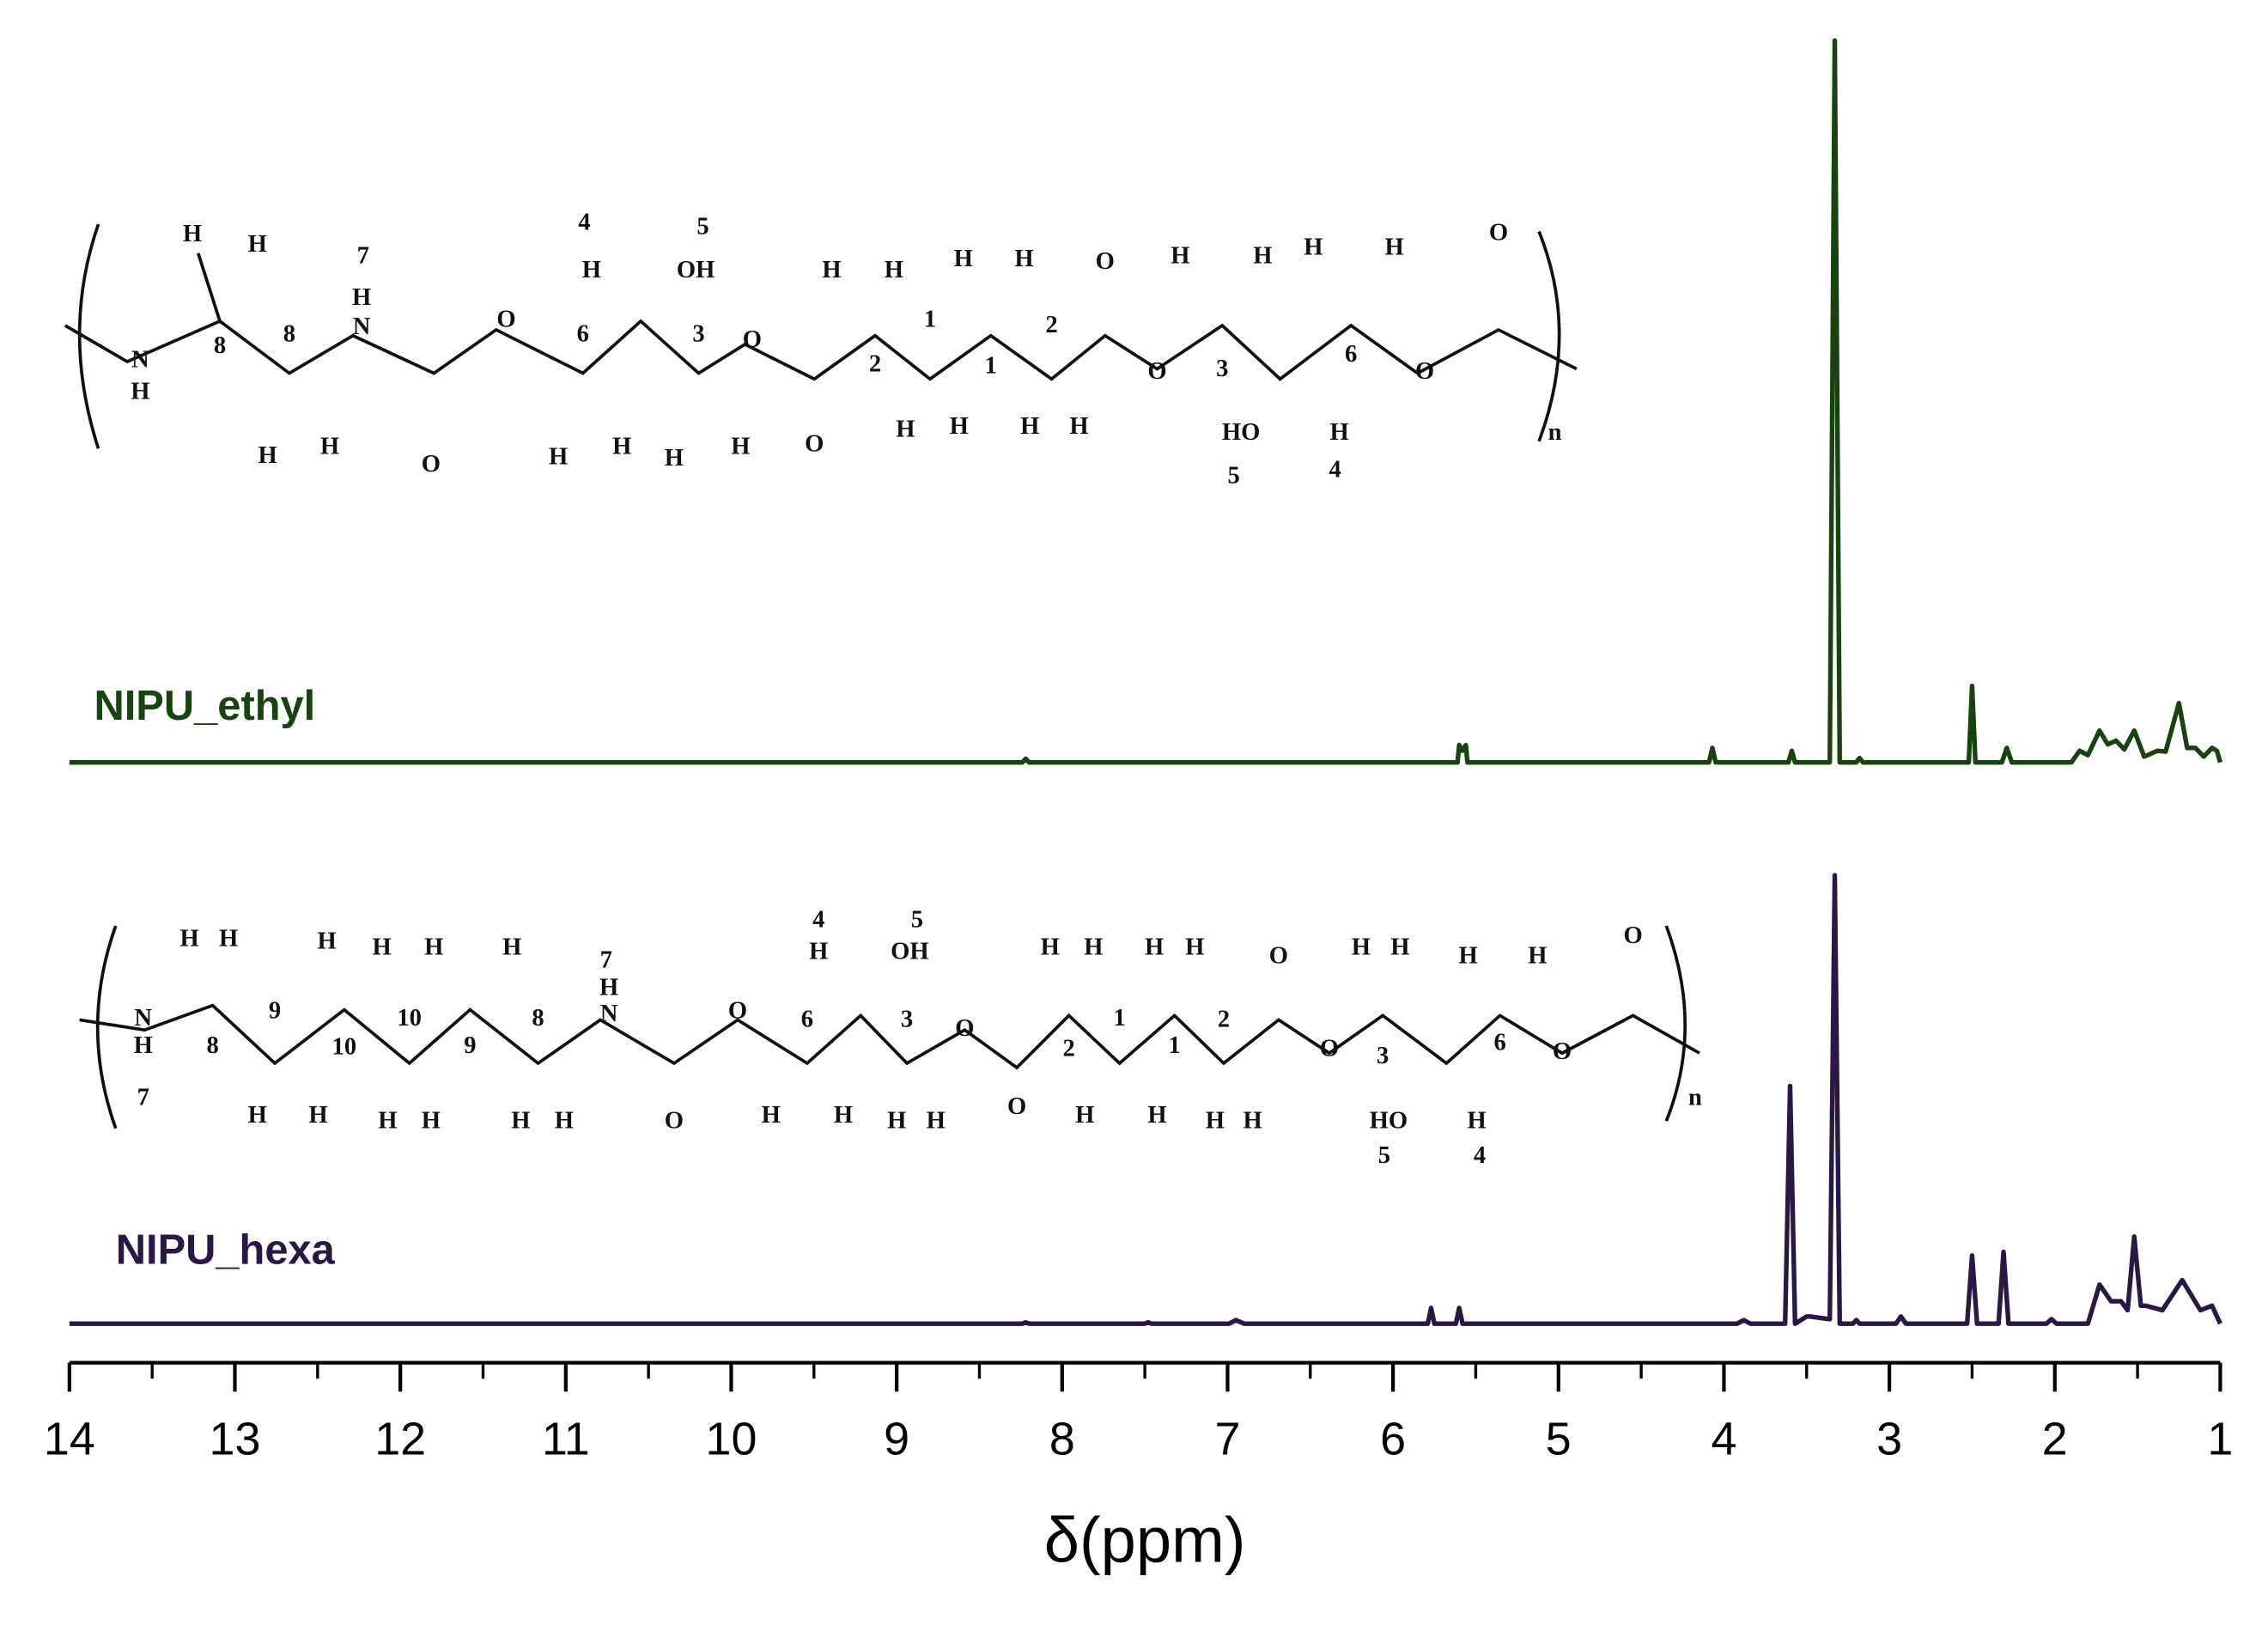 This screenshot has height=1625, width=2268. Describe the element at coordinates (583, 333) in the screenshot. I see `atom-label: 6` at that location.